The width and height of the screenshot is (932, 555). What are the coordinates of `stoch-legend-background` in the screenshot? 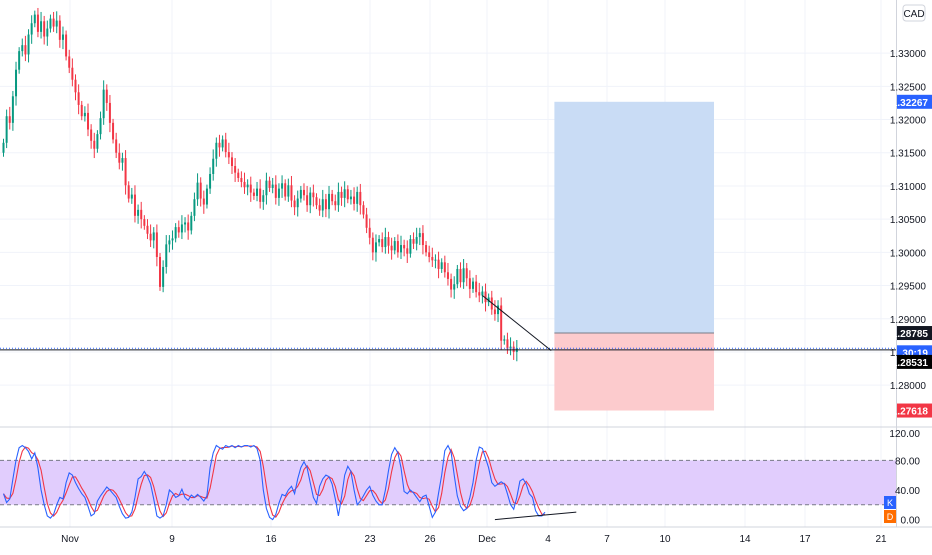 It's located at (890, 502).